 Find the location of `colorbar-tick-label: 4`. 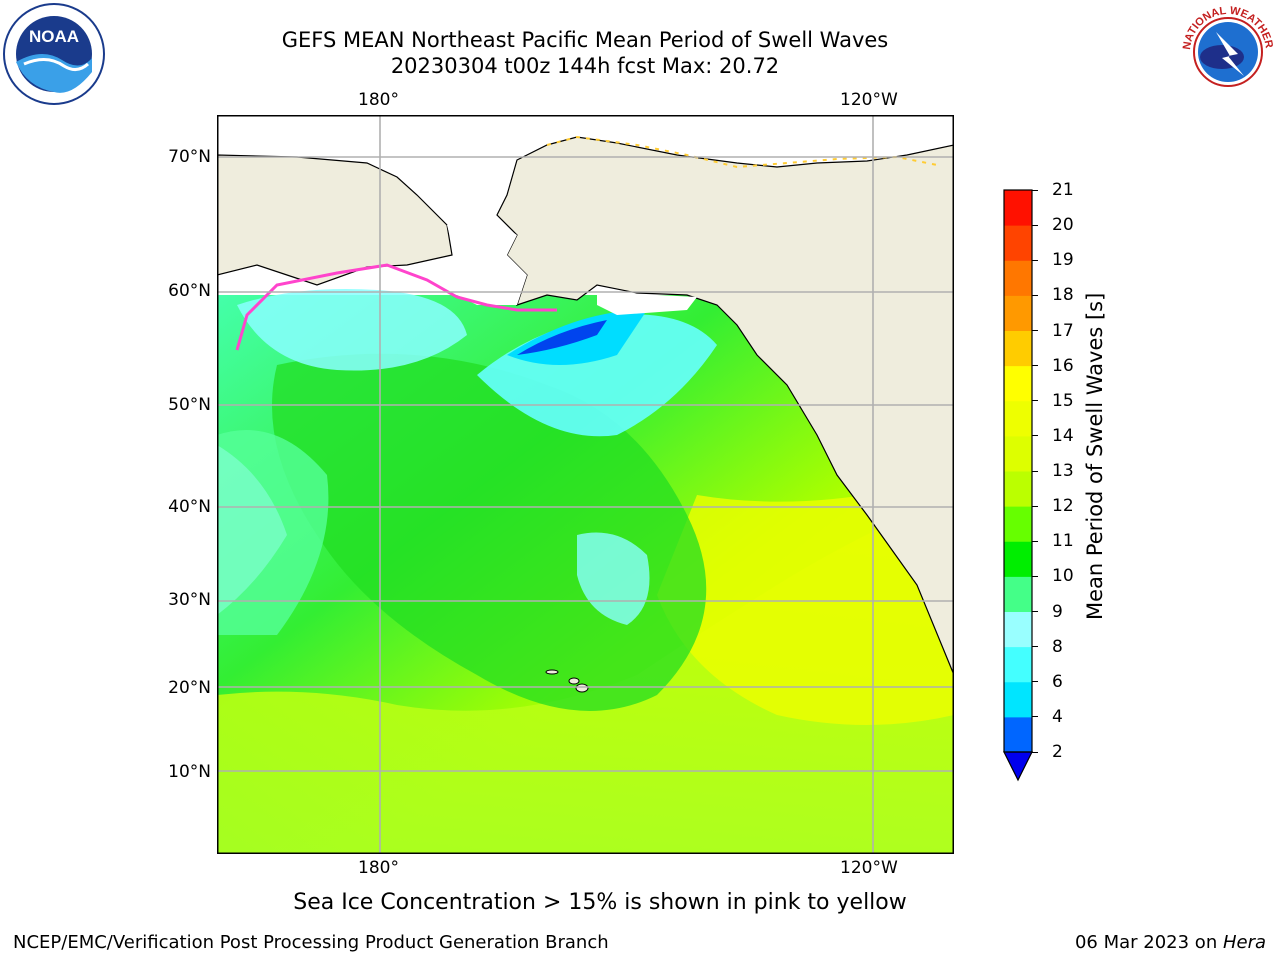

colorbar-tick-label: 4 is located at coordinates (1057, 716).